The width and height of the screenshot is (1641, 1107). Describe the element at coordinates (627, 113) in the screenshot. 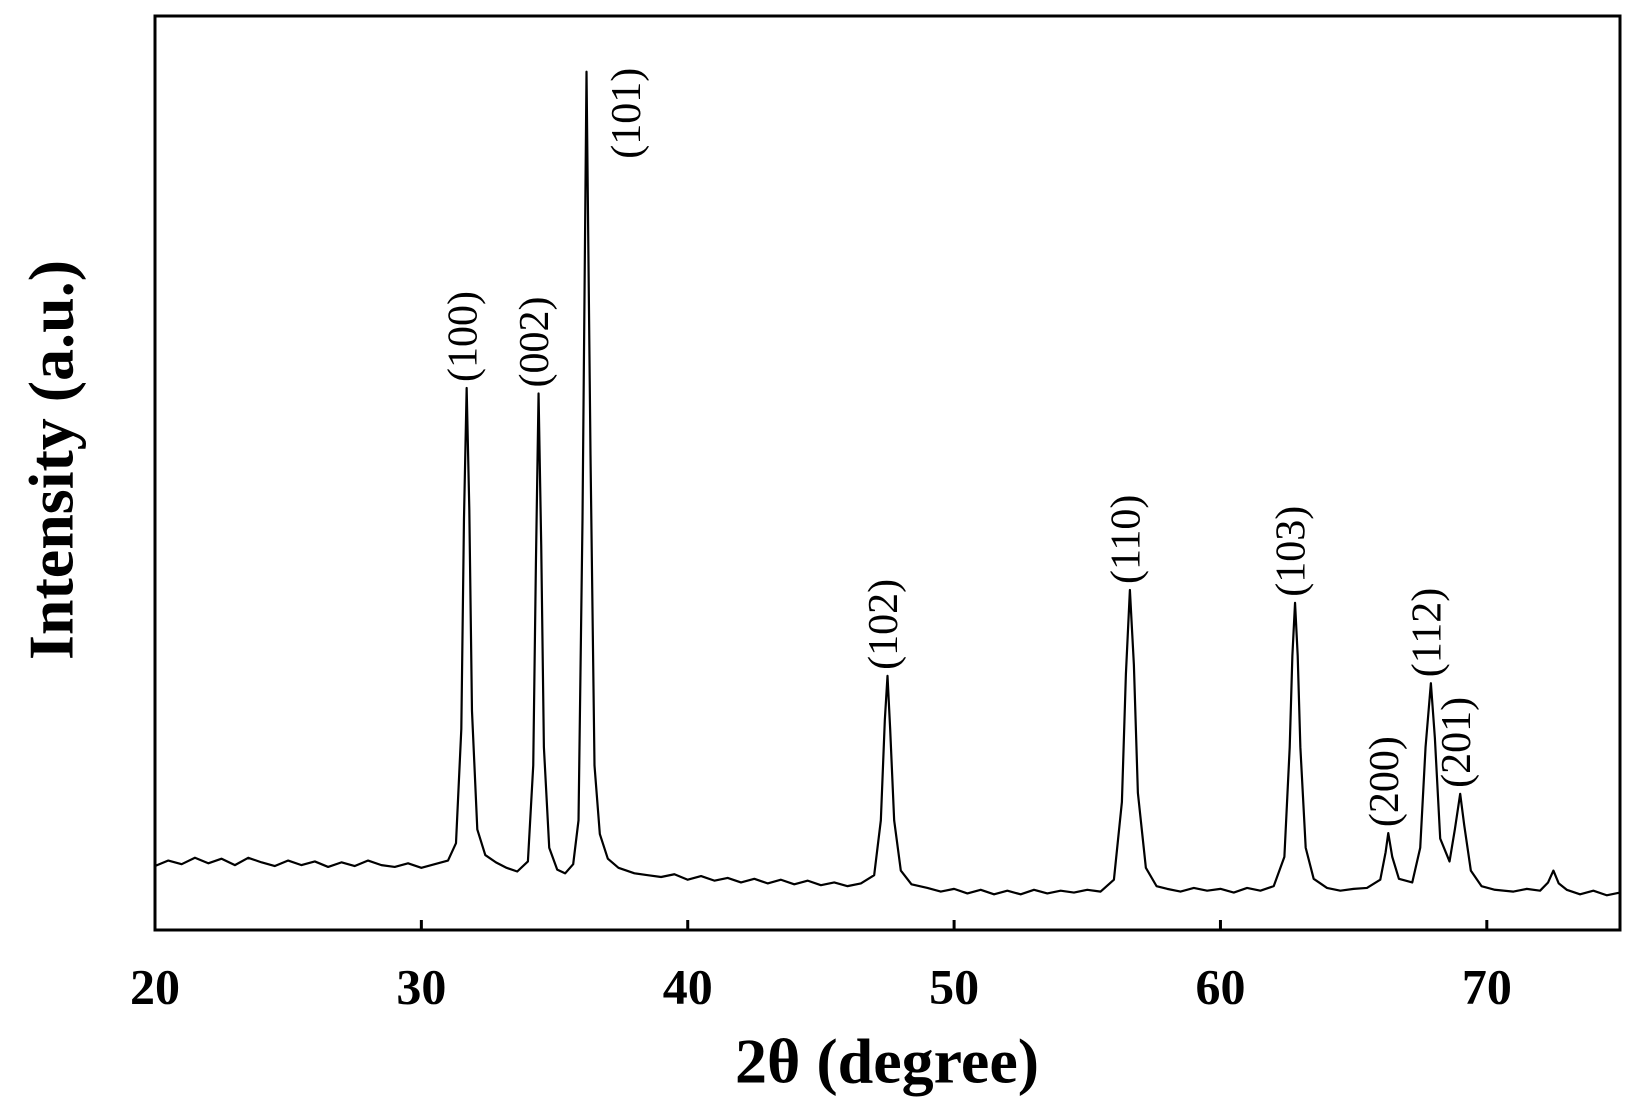

I see `peak-label: (101)` at that location.